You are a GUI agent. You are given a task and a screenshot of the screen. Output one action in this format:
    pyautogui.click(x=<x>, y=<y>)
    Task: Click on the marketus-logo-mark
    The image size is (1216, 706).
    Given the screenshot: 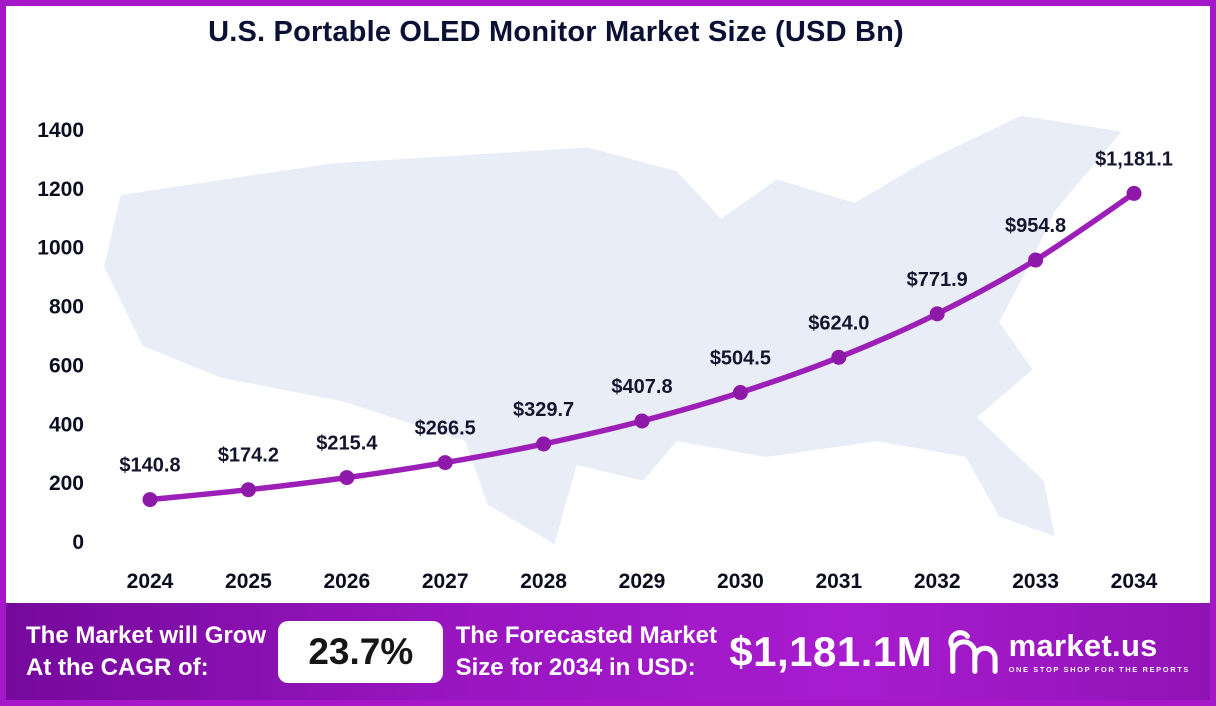 What is the action you would take?
    pyautogui.click(x=973, y=651)
    